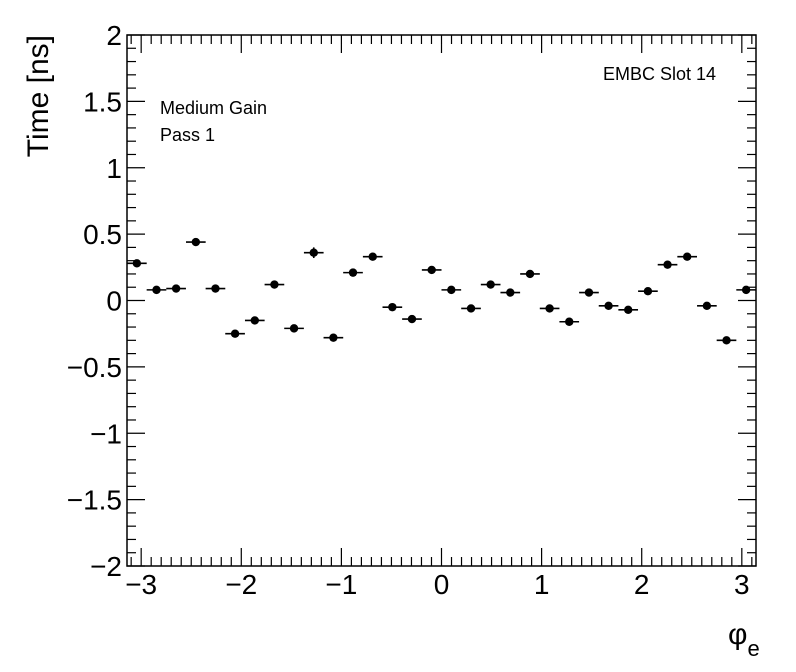 This screenshot has height=672, width=796. Describe the element at coordinates (742, 584) in the screenshot. I see `x-tick-label: 3` at that location.